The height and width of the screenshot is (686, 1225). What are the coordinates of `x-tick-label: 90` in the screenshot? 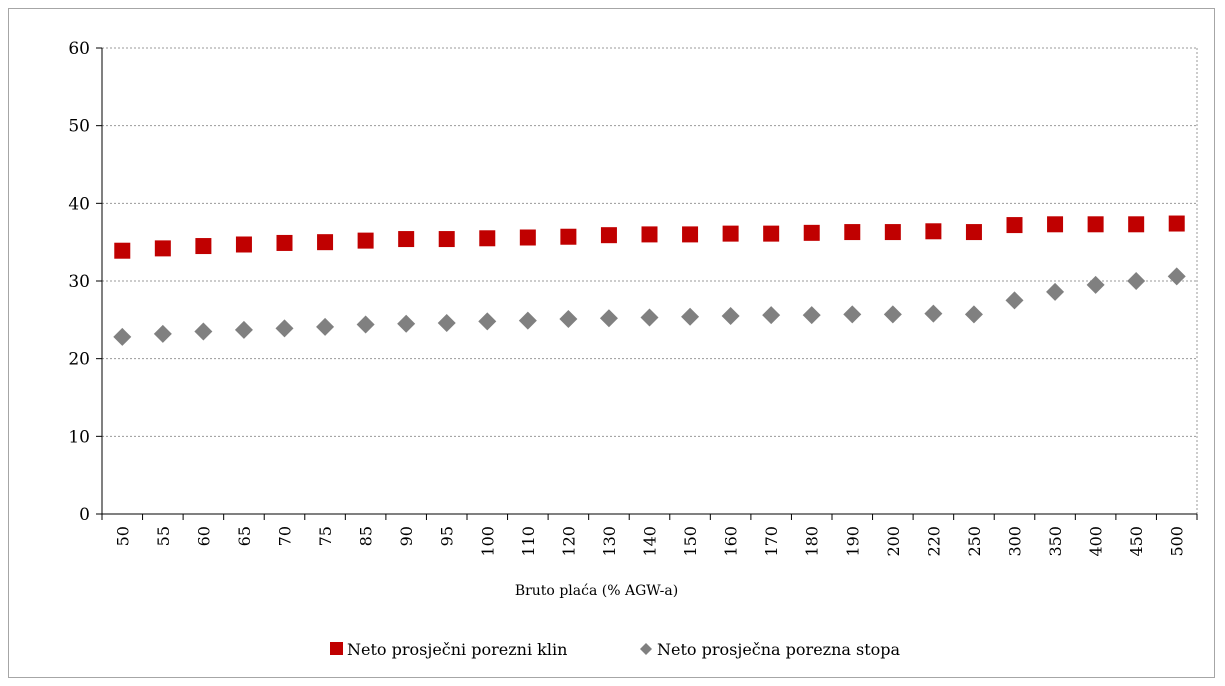 It's located at (406, 536).